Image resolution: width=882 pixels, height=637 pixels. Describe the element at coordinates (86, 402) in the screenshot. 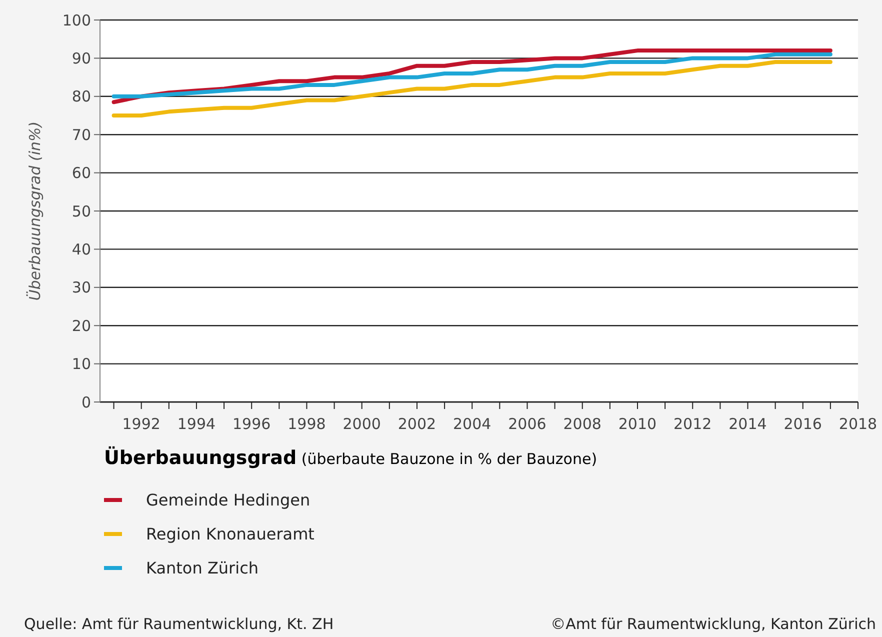

I see `y-tick-label: 0` at that location.